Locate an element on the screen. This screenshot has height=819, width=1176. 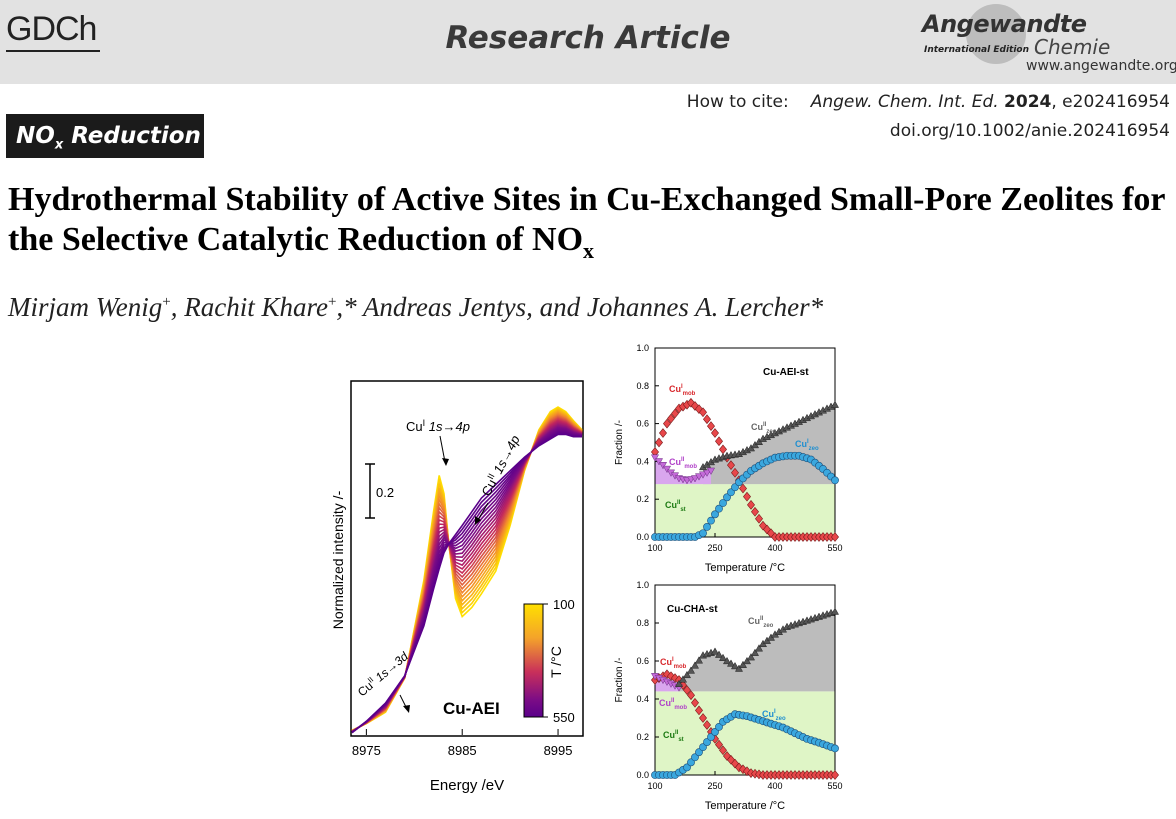
x-tick-label: 100 is located at coordinates (654, 548).